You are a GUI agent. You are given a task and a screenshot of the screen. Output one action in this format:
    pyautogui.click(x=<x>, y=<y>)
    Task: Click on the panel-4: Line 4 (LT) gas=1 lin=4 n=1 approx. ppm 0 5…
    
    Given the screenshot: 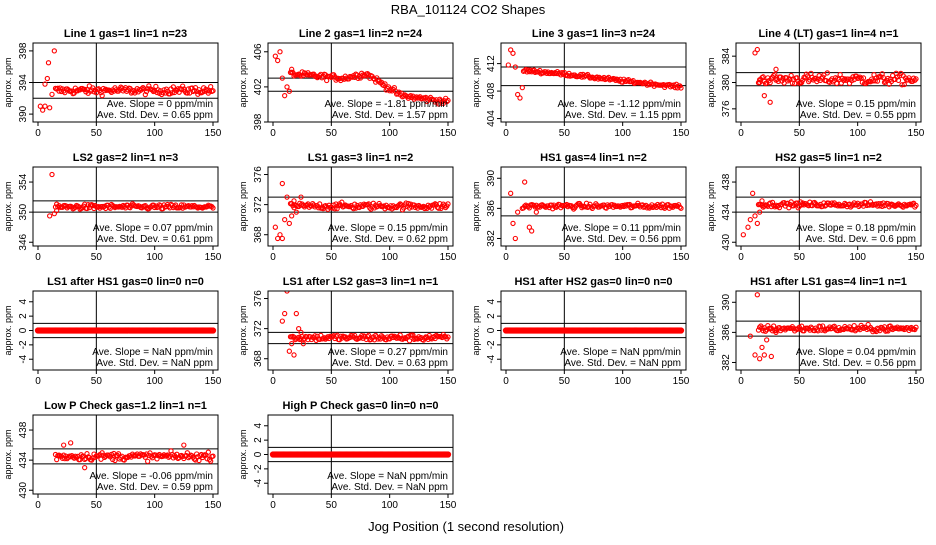 What is the action you would take?
    pyautogui.click(x=815, y=83)
    